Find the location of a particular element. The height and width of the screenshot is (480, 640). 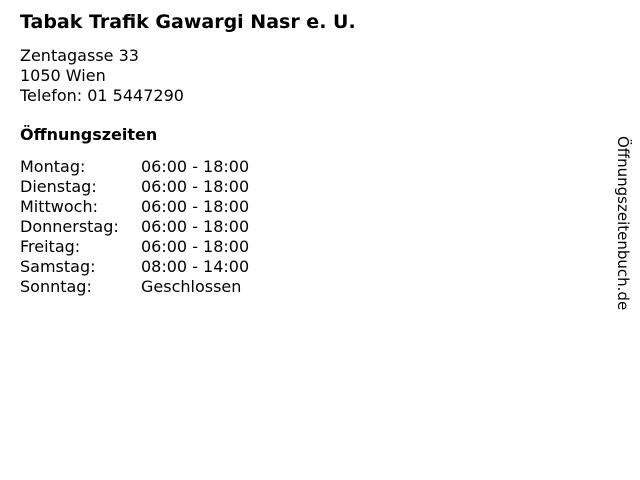

address-street: Zentagasse 33 is located at coordinates (79, 55).